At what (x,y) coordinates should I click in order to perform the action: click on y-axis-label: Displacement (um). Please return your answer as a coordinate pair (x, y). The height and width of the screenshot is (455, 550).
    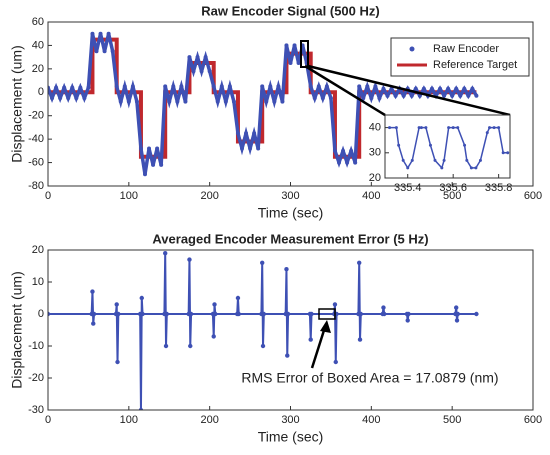
    Looking at the image, I should click on (17, 329).